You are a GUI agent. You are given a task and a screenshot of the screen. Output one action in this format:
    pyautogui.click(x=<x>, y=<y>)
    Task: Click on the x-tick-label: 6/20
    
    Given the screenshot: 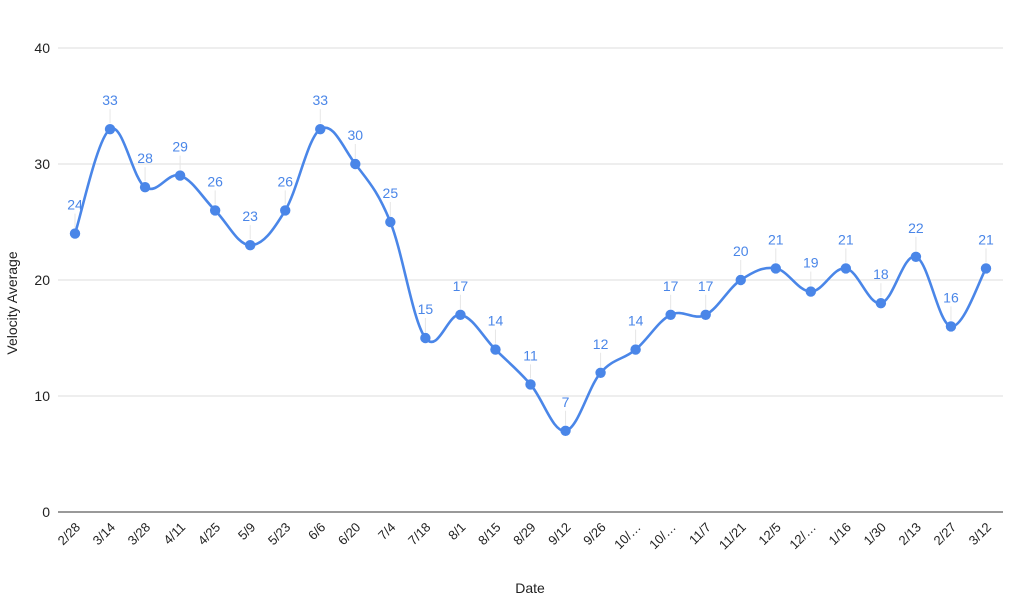 What is the action you would take?
    pyautogui.click(x=349, y=534)
    